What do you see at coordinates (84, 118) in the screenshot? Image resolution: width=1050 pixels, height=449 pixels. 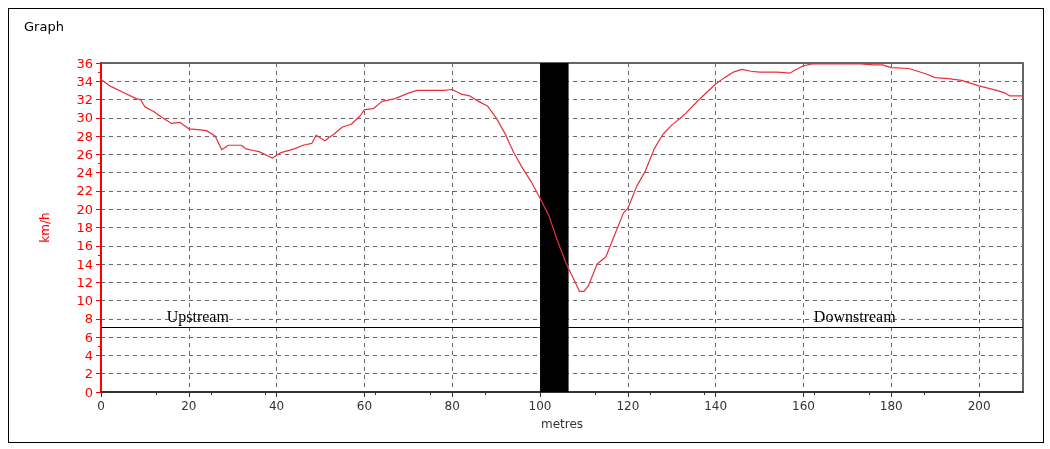 I see `y-tick-label: 30` at bounding box center [84, 118].